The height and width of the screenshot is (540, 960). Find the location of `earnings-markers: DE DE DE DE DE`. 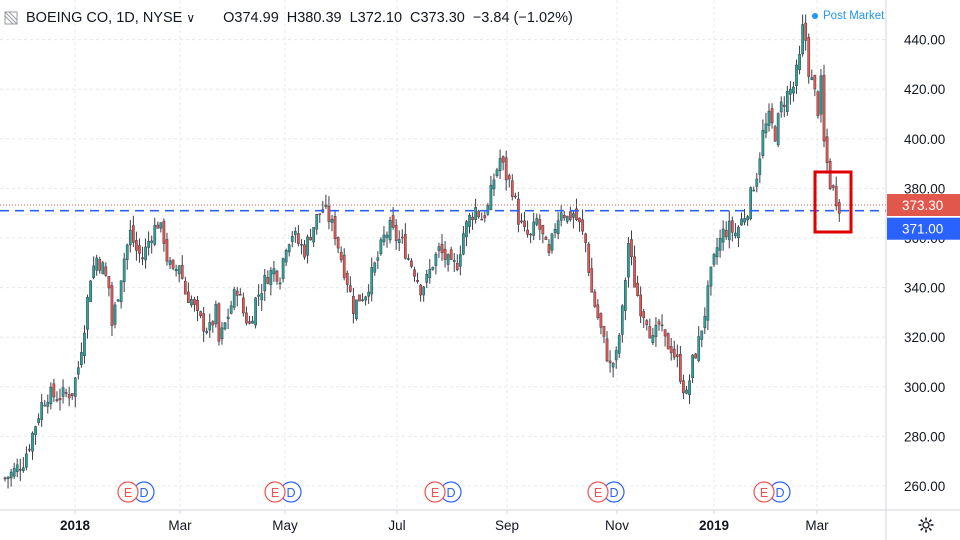

earnings-markers: DE DE DE DE DE is located at coordinates (454, 492).